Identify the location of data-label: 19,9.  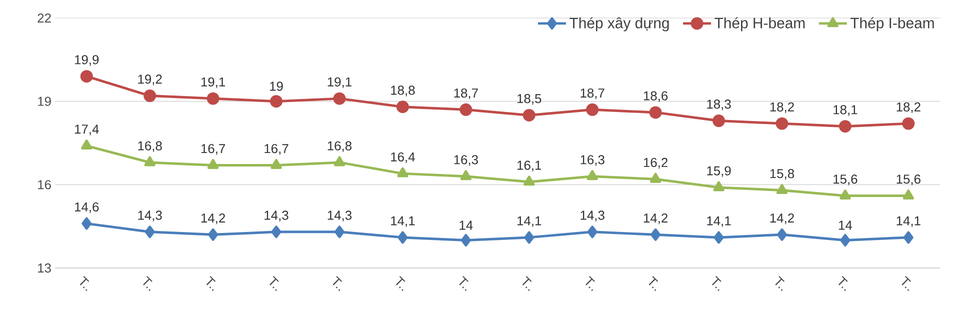
(86, 60).